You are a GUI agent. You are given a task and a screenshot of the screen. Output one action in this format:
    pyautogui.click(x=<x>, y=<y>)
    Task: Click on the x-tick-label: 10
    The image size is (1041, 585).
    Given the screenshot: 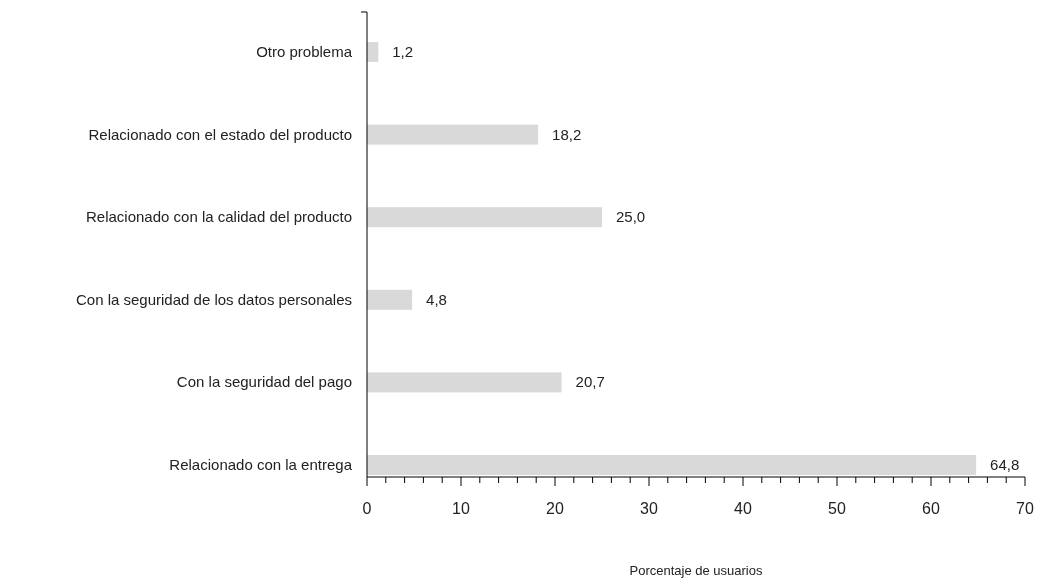 What is the action you would take?
    pyautogui.click(x=461, y=508)
    